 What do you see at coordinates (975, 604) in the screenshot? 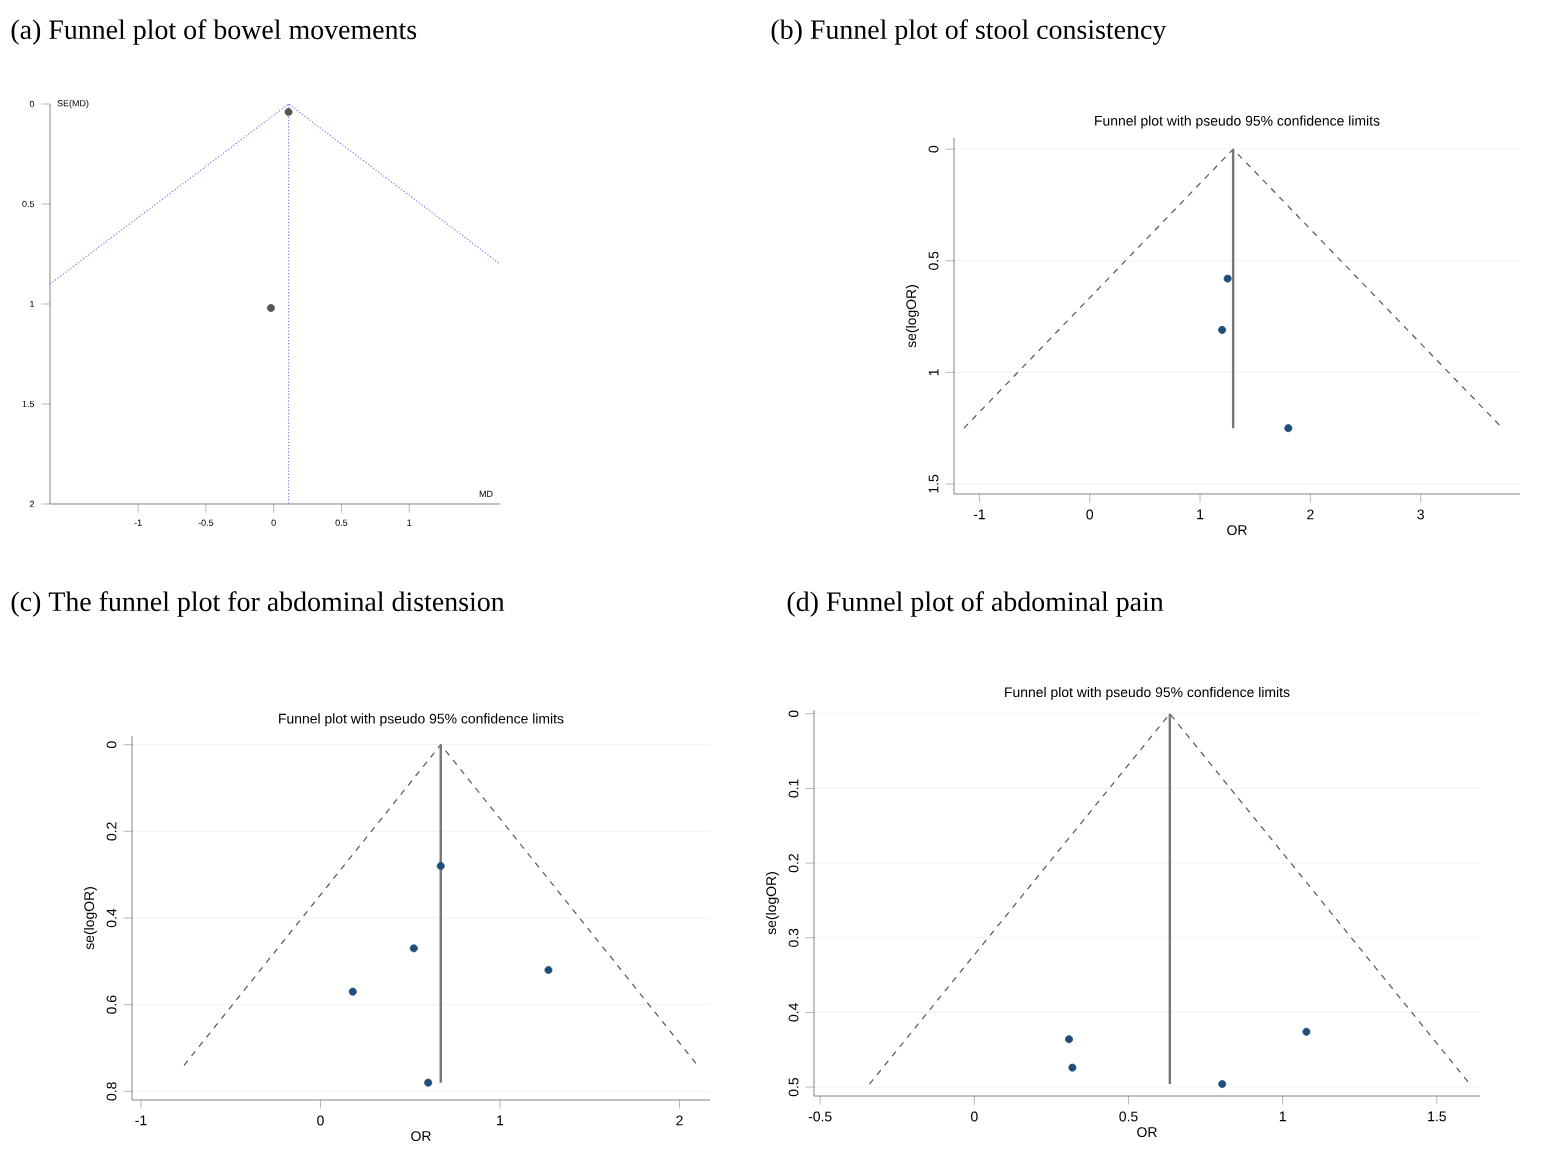
I see `chart-title: (d) Funnel plot of abdominal pain` at bounding box center [975, 604].